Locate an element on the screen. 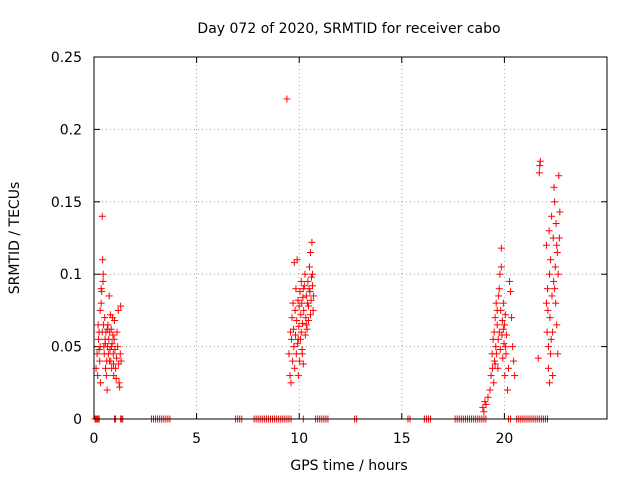 This screenshot has height=480, width=640. y-axis-label: SRMTID / TECUs is located at coordinates (15, 238).